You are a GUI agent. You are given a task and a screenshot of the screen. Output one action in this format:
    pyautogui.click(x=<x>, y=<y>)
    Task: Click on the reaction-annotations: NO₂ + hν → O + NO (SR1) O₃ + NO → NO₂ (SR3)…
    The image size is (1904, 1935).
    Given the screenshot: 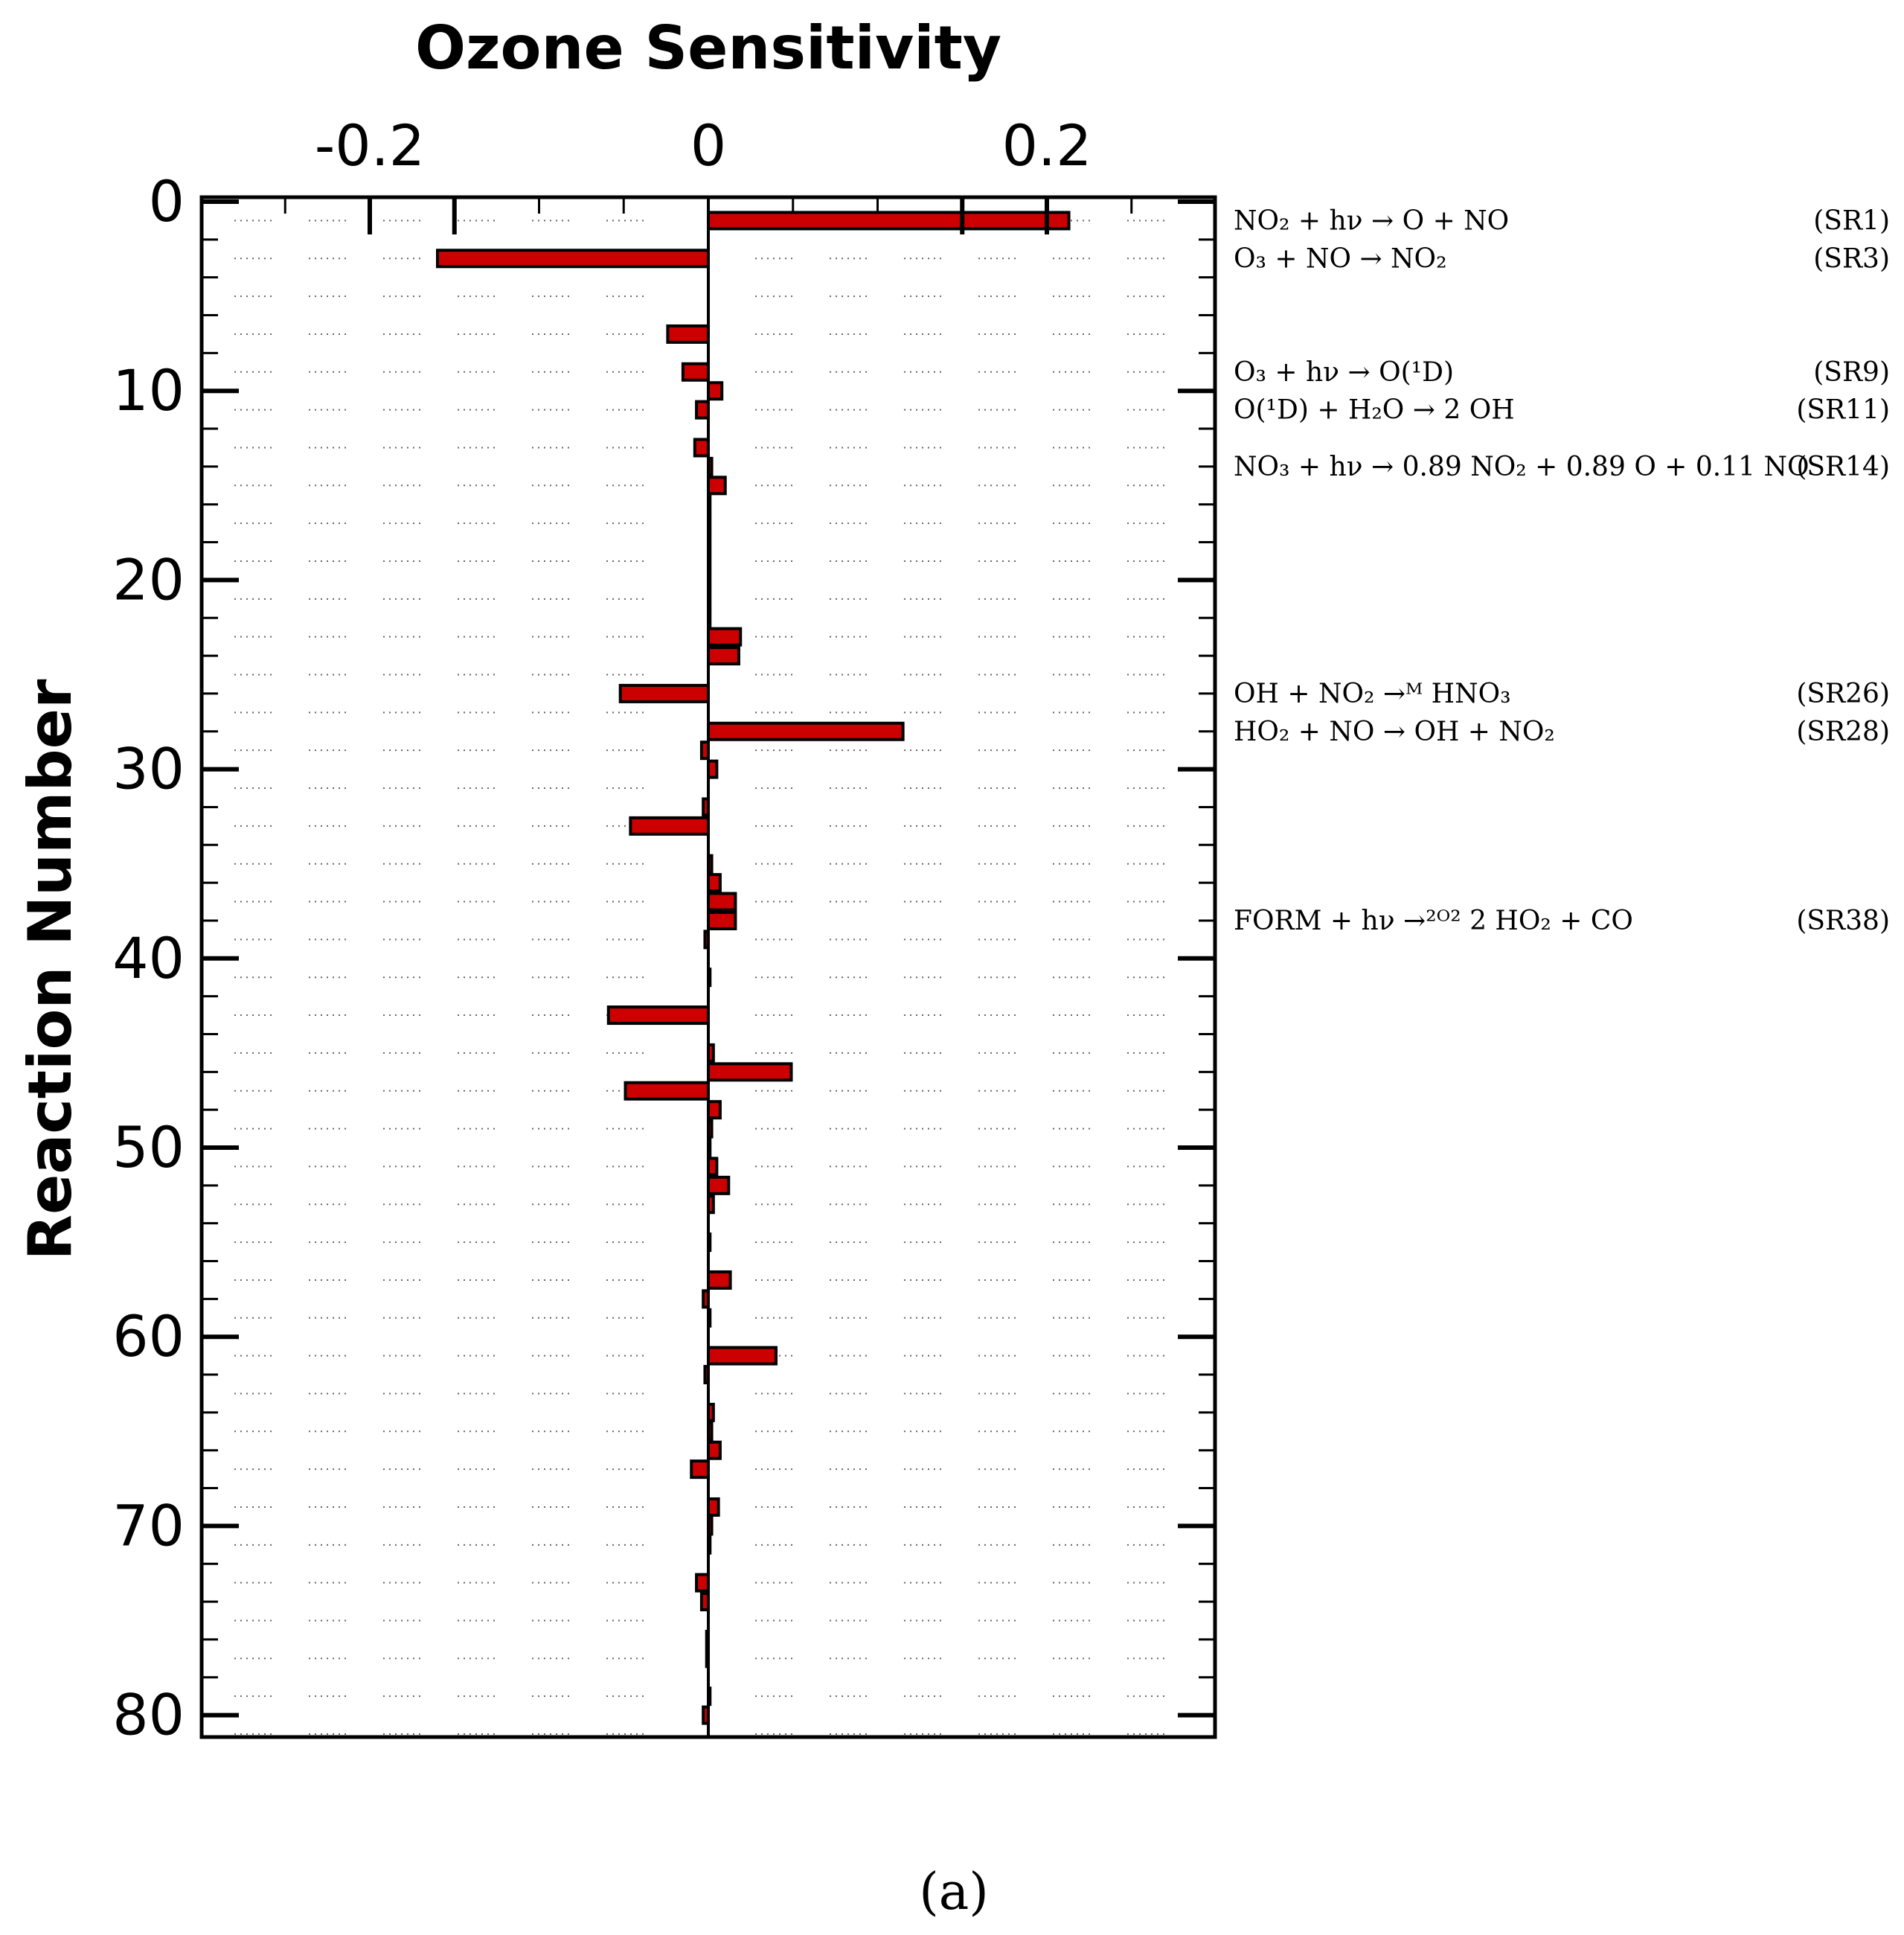 What is the action you would take?
    pyautogui.click(x=1562, y=570)
    